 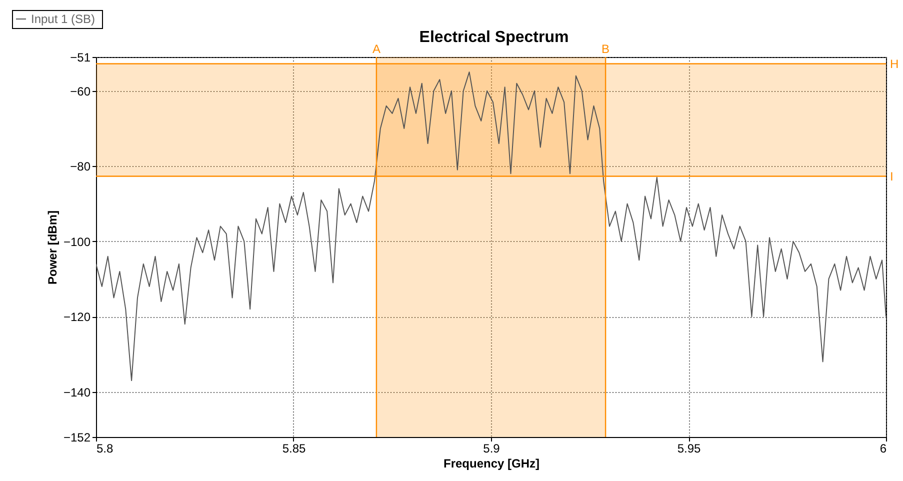 What do you see at coordinates (494, 37) in the screenshot?
I see `chart-title: Electrical Spectrum` at bounding box center [494, 37].